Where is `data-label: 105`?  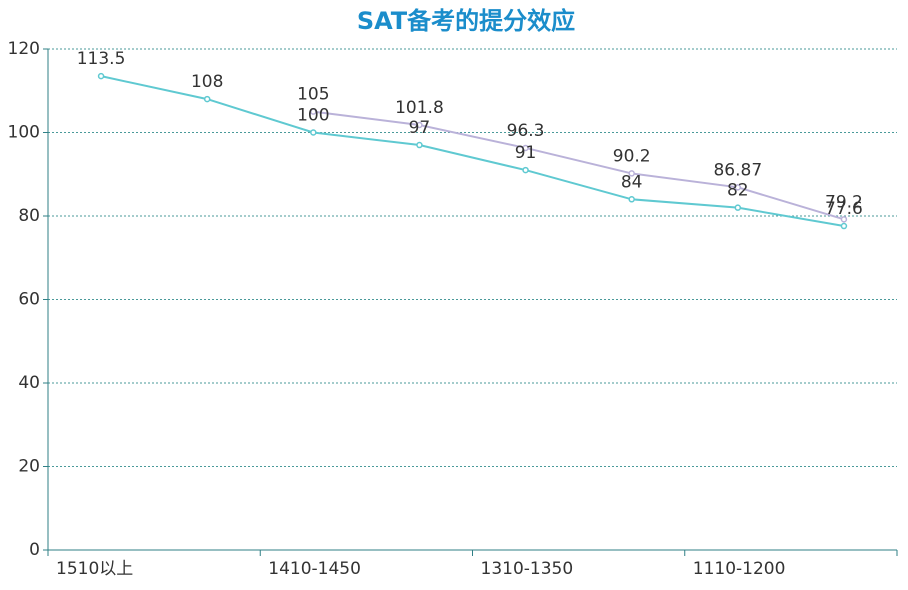 data-label: 105 is located at coordinates (313, 95).